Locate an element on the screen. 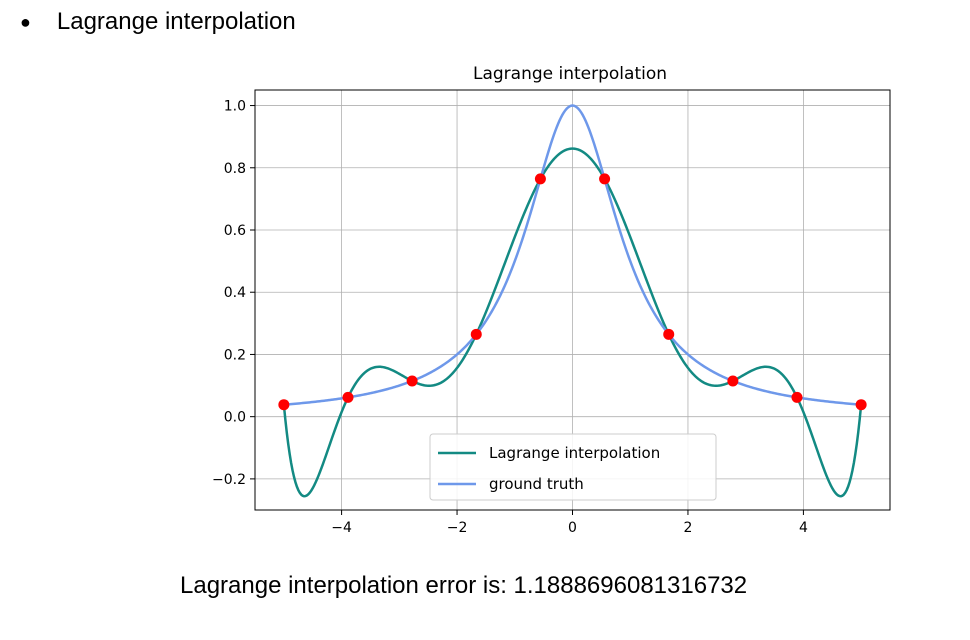 The image size is (970, 640). chart-title: Lagrange interpolation is located at coordinates (570, 74).